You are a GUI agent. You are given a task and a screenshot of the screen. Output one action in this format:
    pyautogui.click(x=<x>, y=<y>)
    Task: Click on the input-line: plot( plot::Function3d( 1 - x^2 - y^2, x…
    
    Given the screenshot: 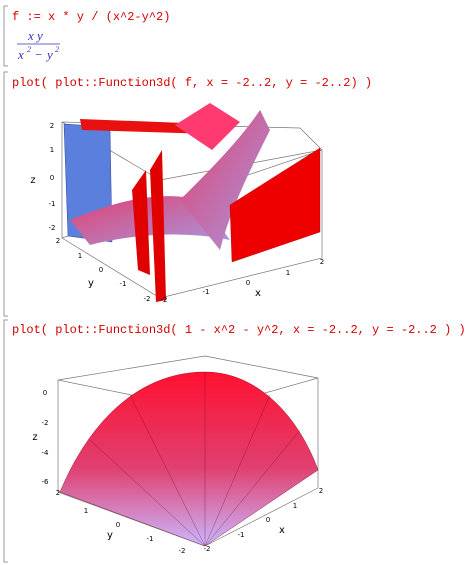 What is the action you would take?
    pyautogui.click(x=239, y=330)
    